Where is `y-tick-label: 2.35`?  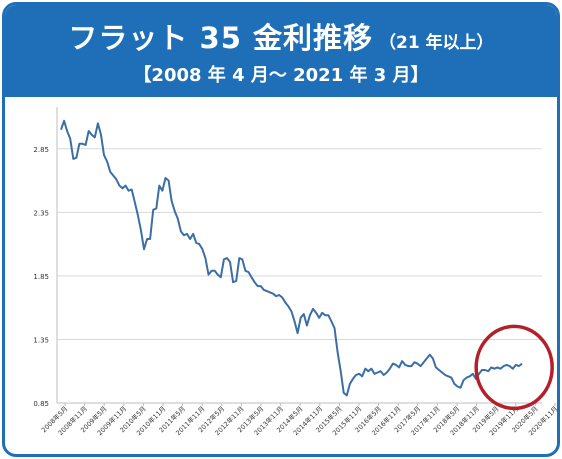 y-tick-label: 2.35 is located at coordinates (41, 213).